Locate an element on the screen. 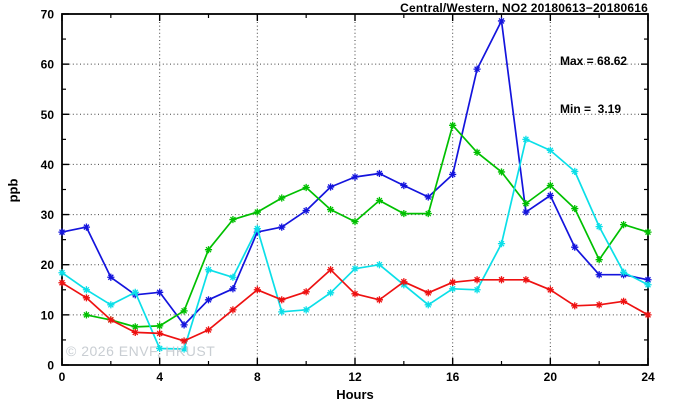 The image size is (674, 409). x-tick-label: 16 is located at coordinates (453, 377).